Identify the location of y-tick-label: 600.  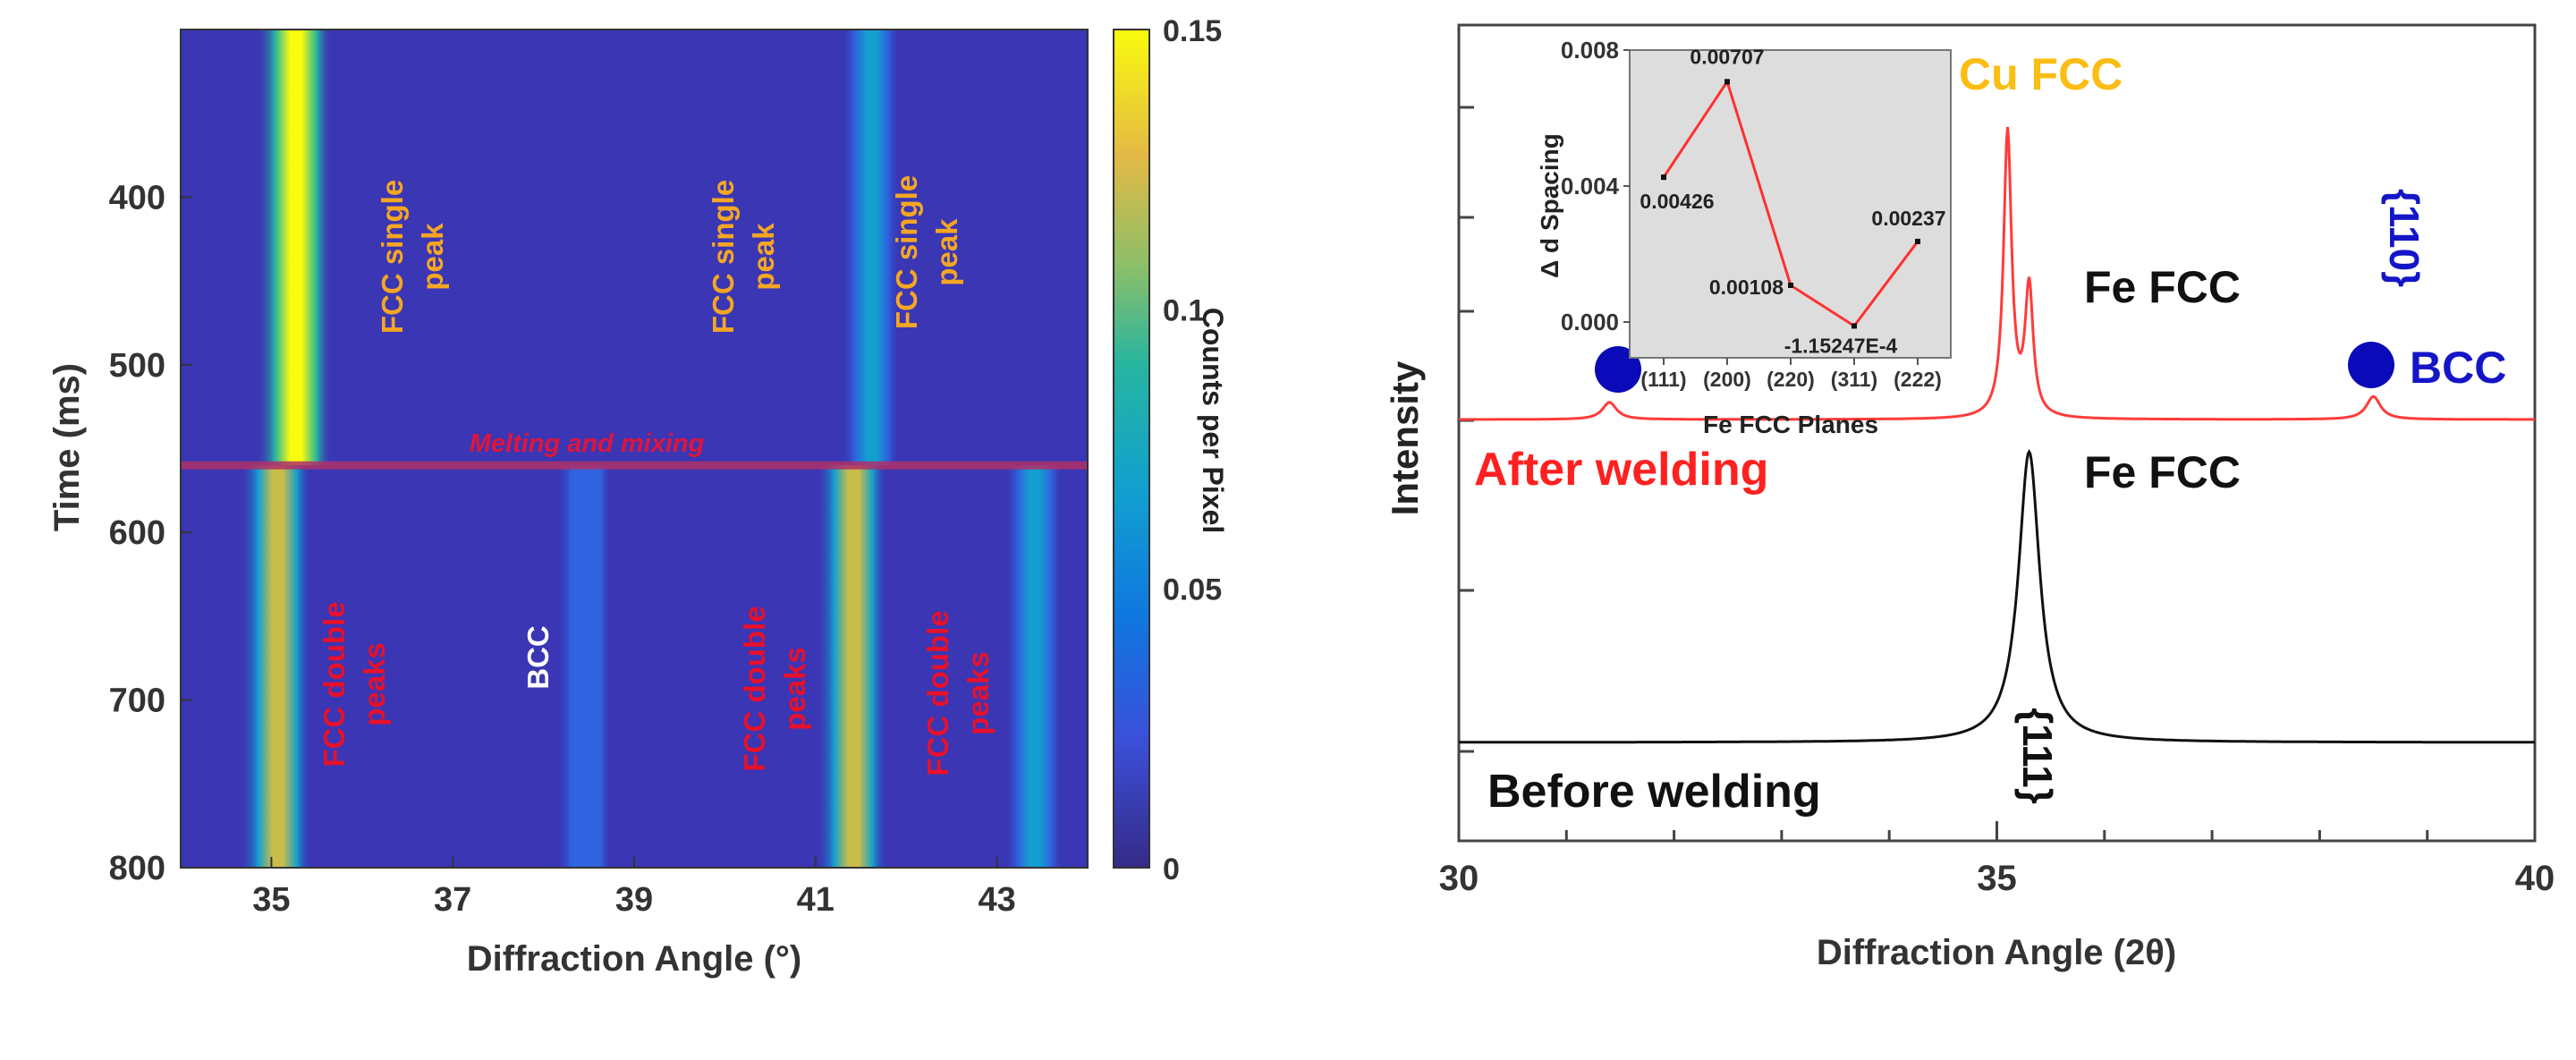
(137, 533).